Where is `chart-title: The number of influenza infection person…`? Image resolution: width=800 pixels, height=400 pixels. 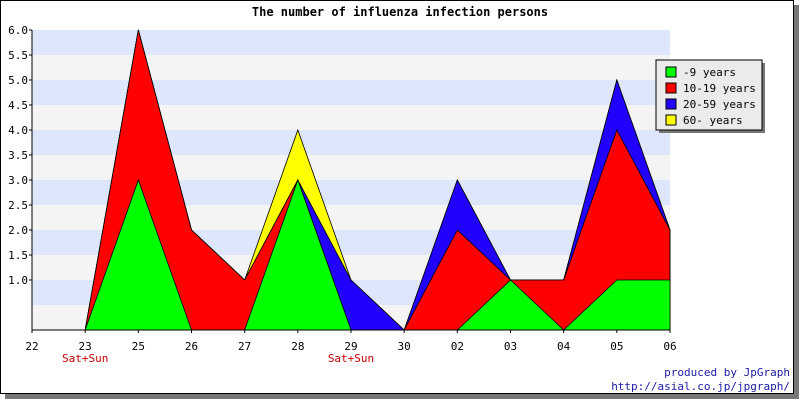 chart-title: The number of influenza infection person… is located at coordinates (400, 12).